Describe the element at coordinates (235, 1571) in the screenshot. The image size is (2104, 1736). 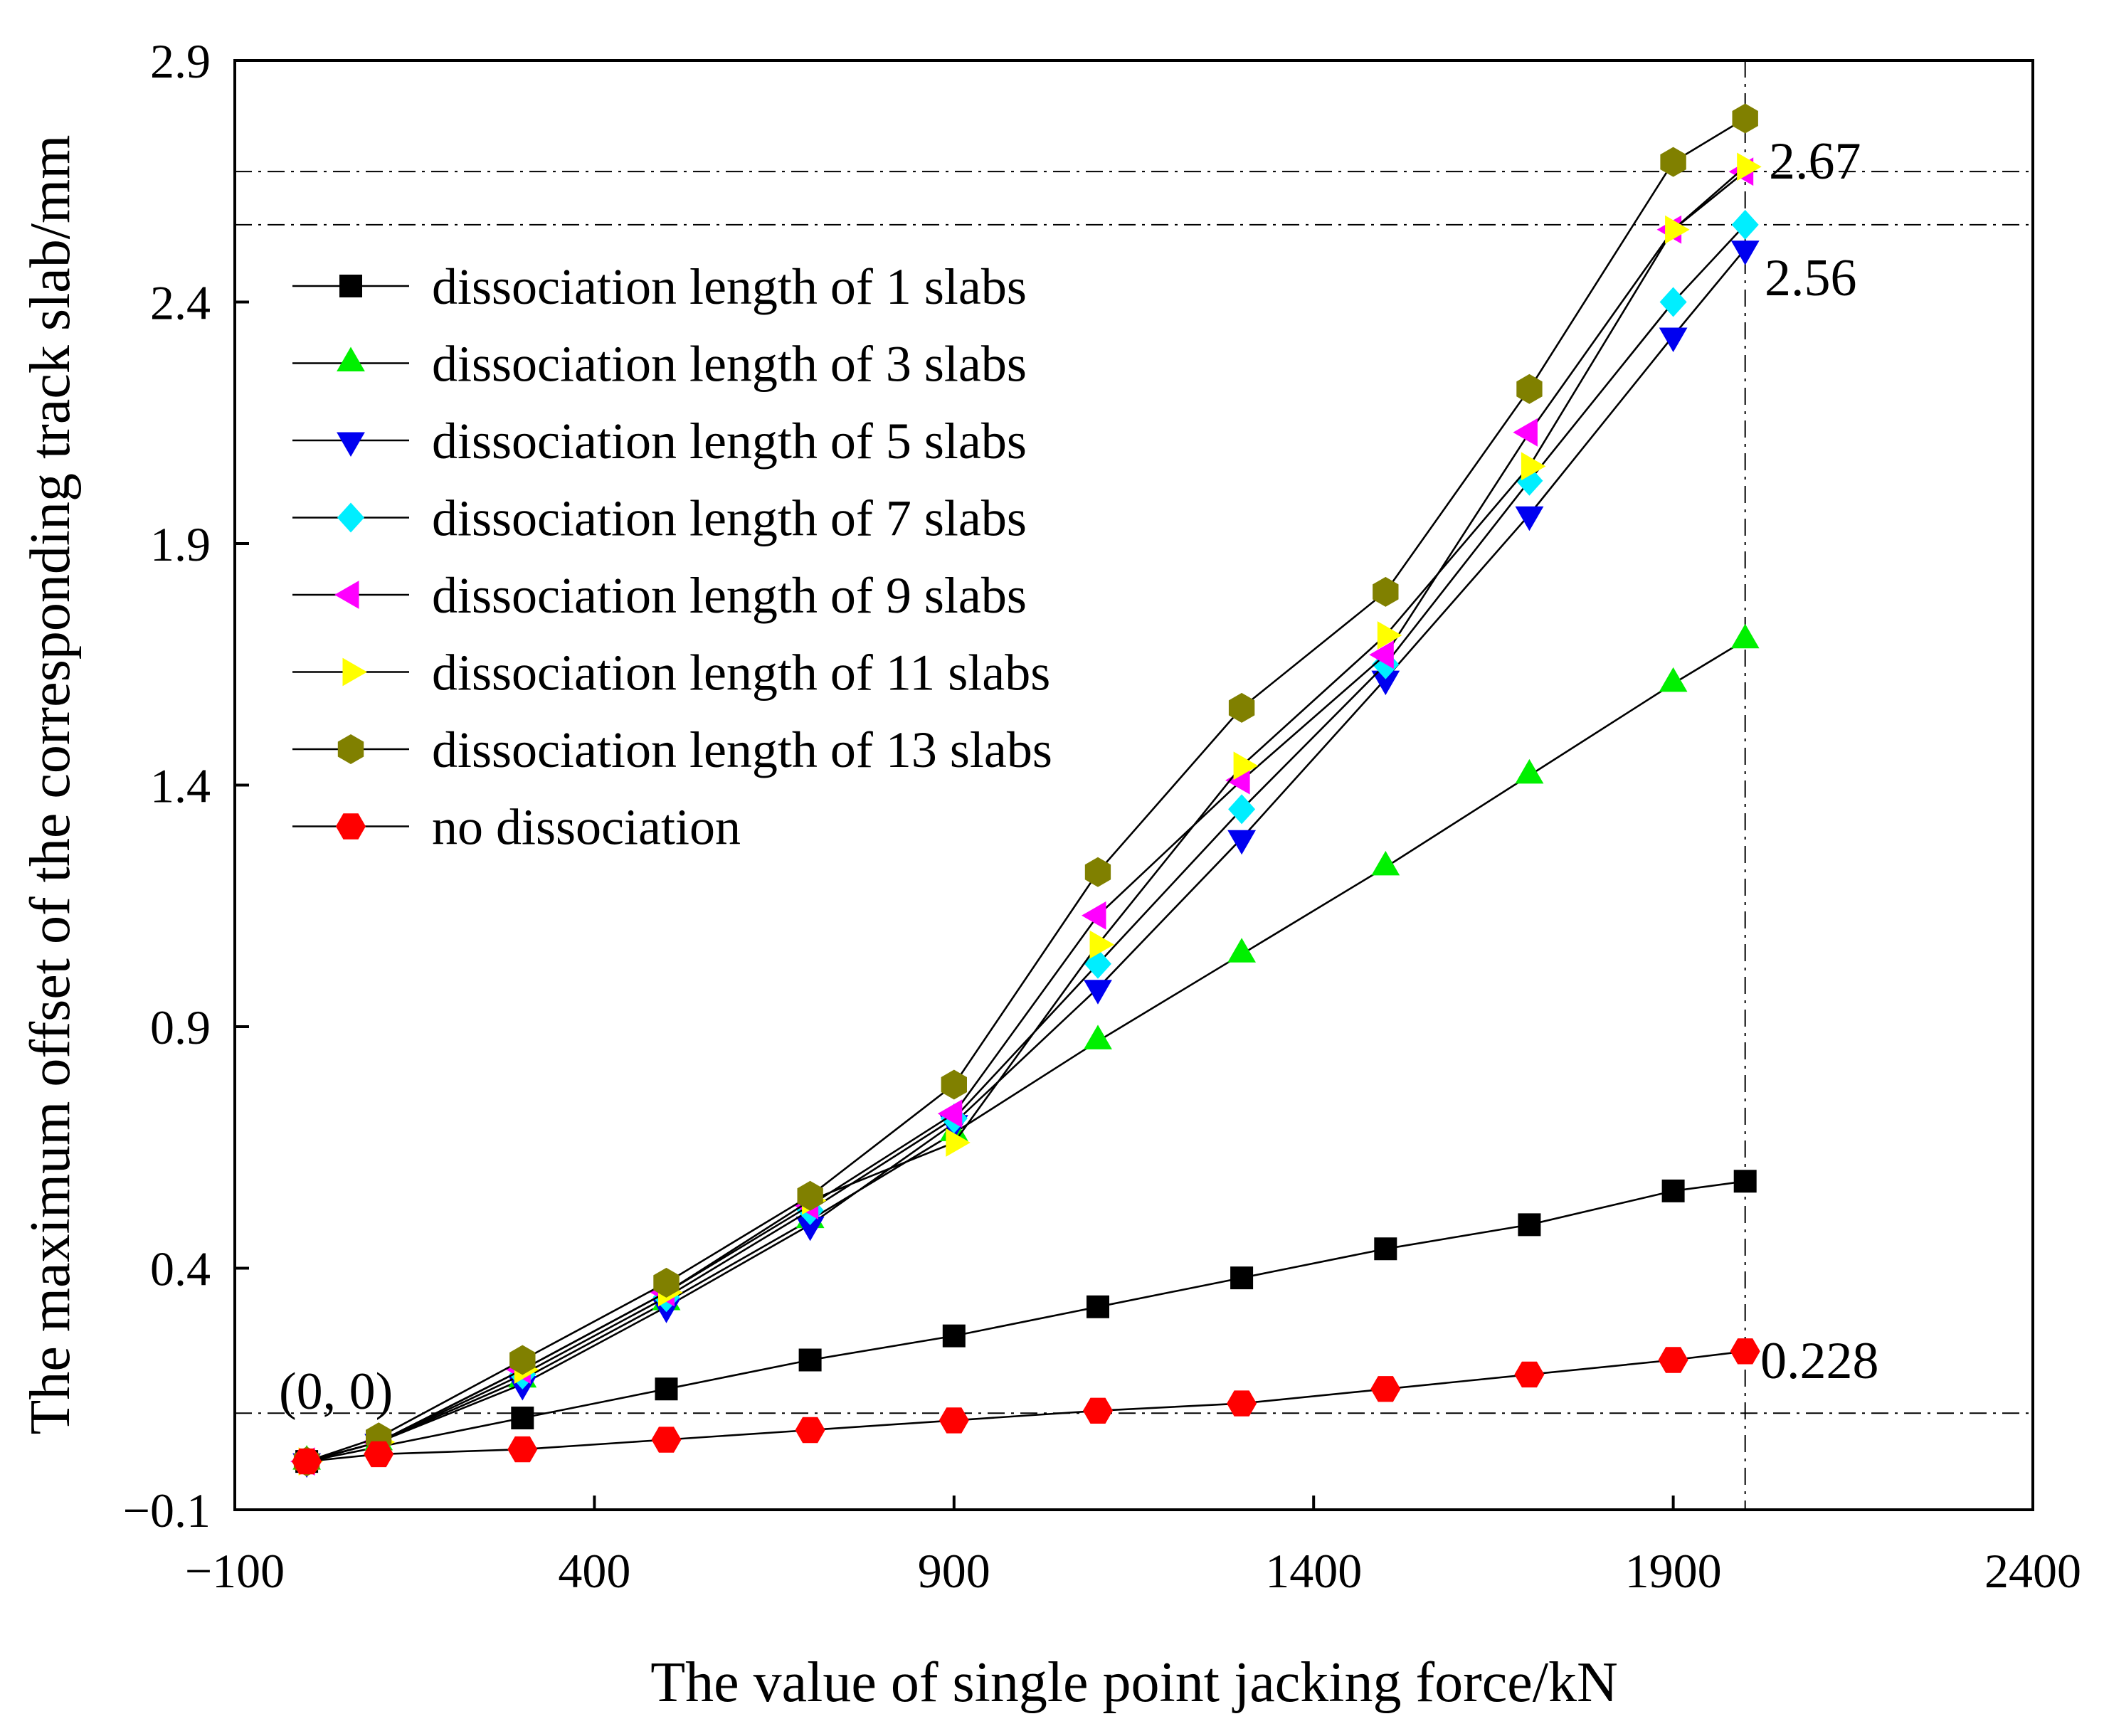
I see `x-tick-label-0: −100` at that location.